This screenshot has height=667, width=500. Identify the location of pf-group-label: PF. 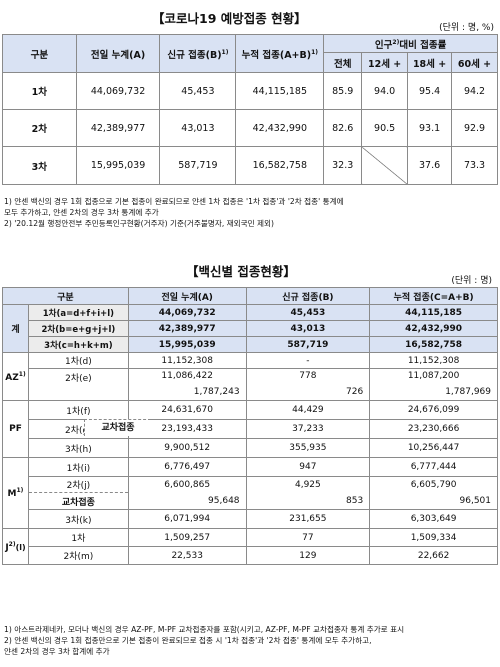
(15, 429).